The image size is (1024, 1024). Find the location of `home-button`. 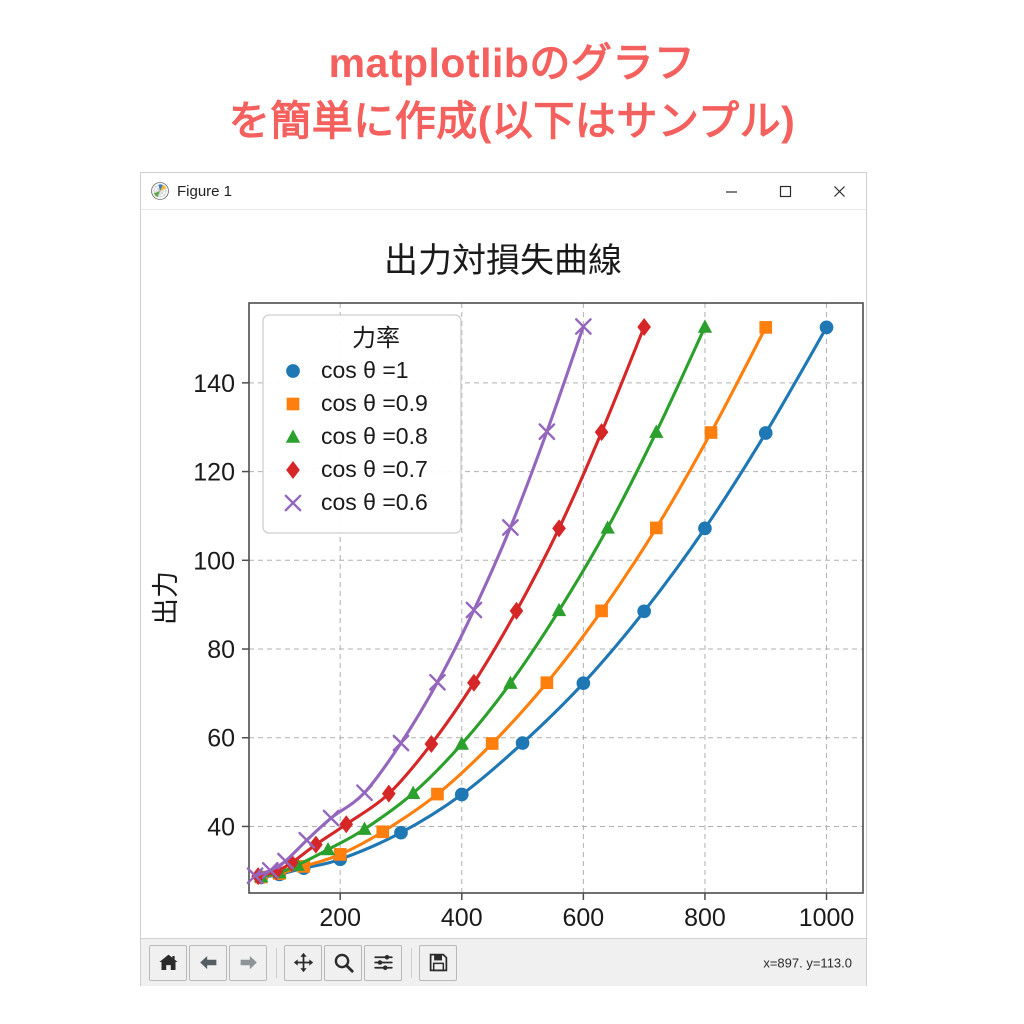

home-button is located at coordinates (168, 962).